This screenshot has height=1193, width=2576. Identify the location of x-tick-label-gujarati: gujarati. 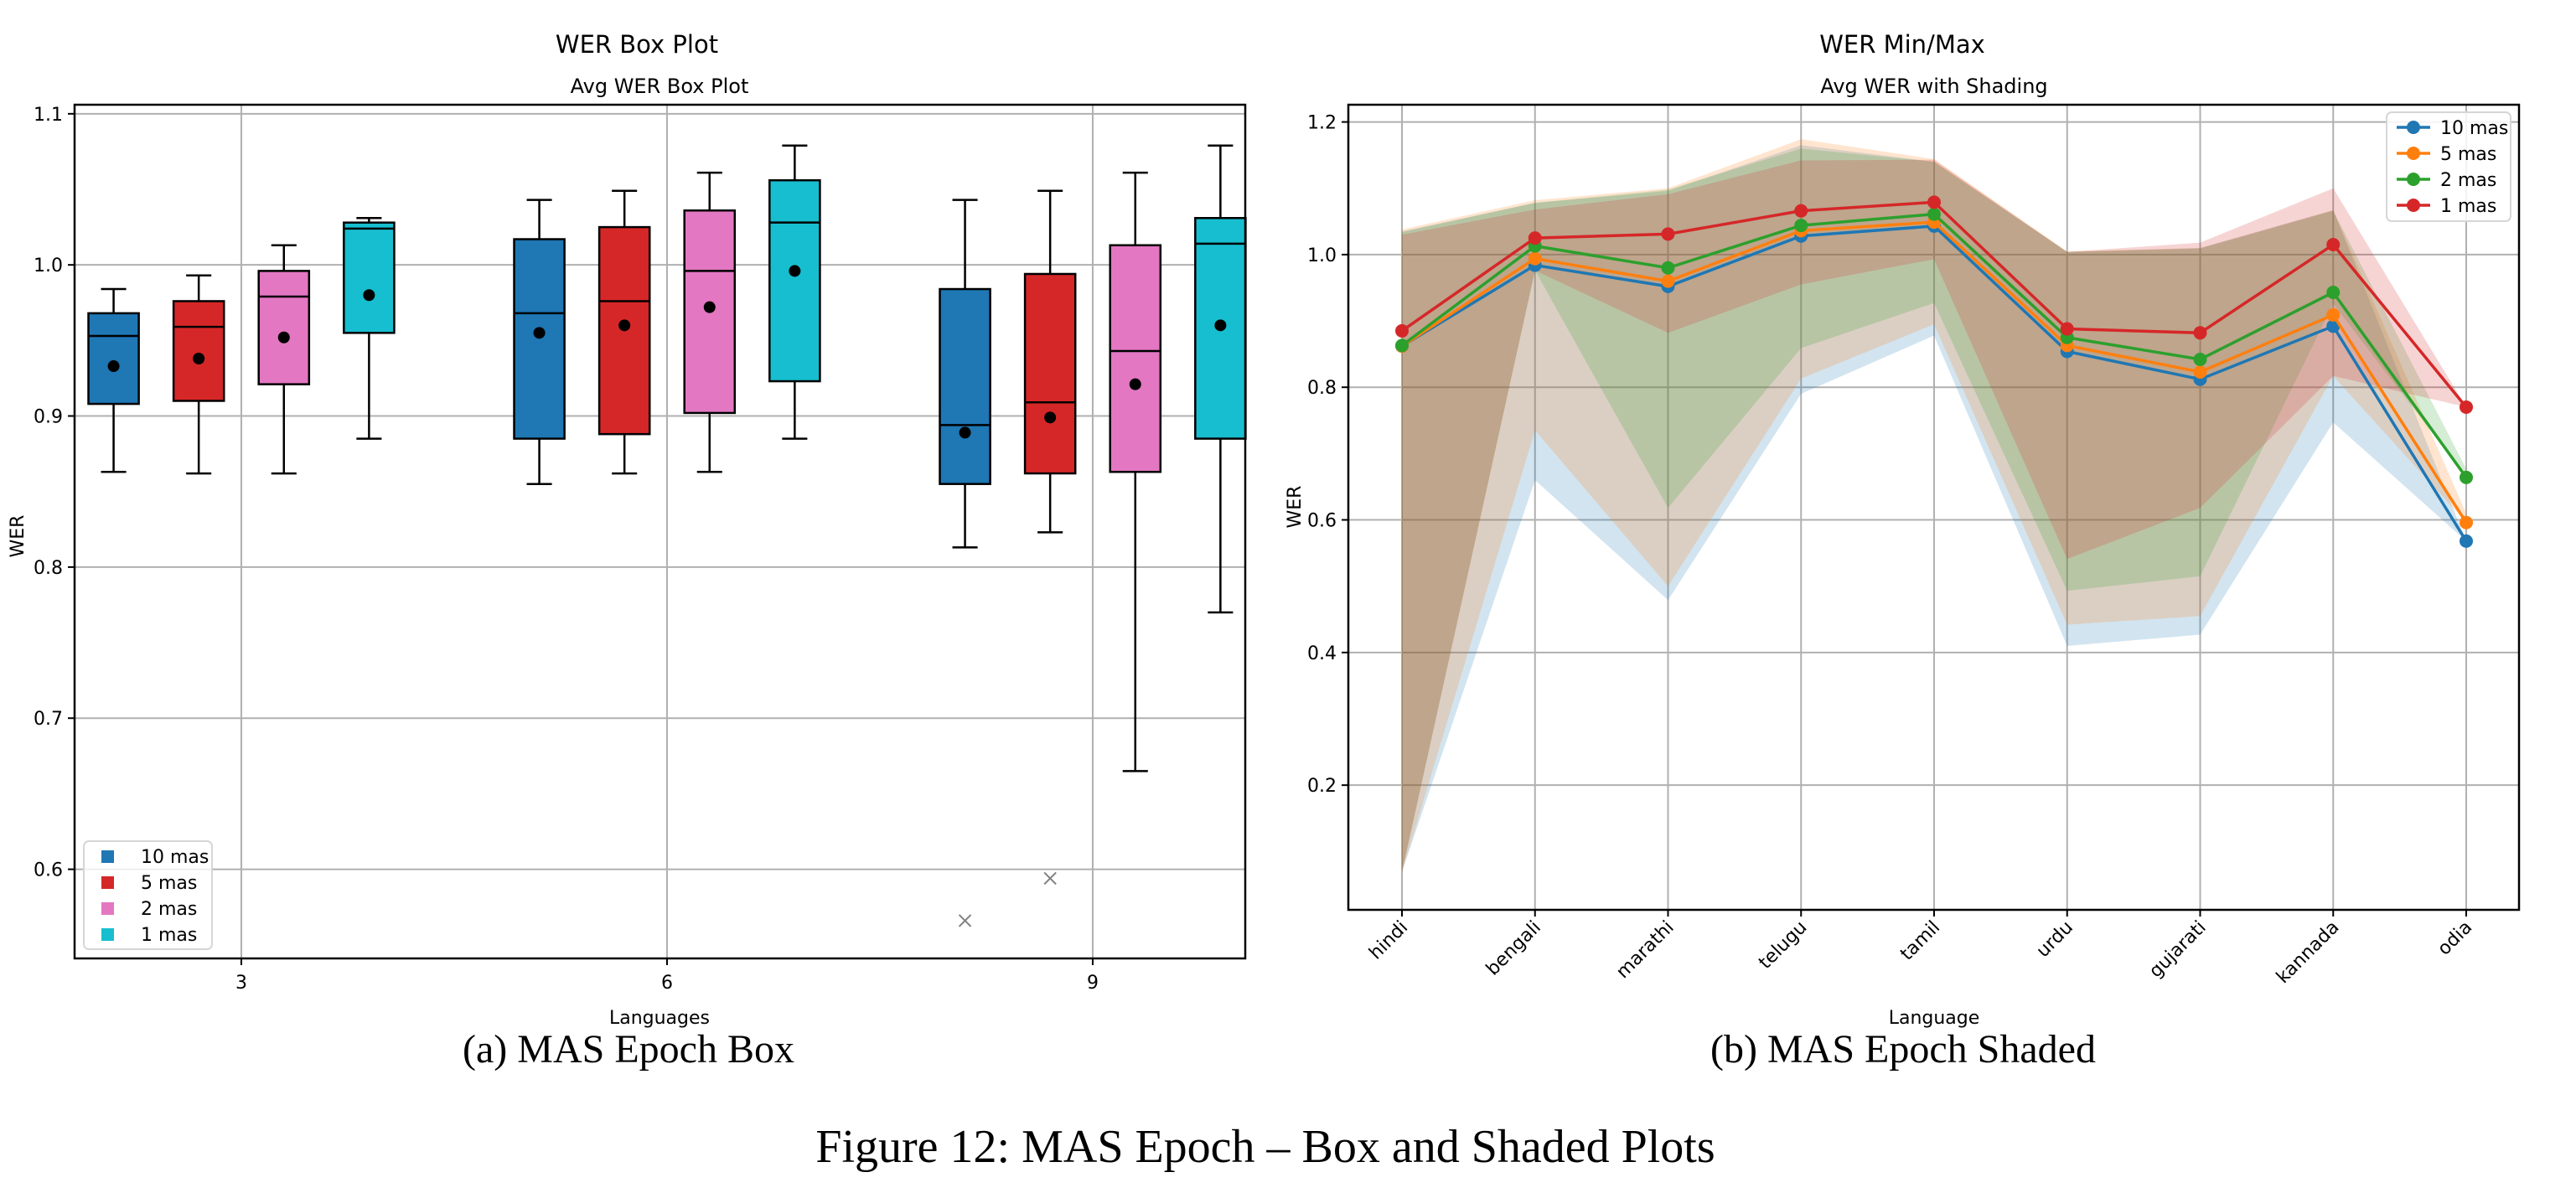
(2178, 950).